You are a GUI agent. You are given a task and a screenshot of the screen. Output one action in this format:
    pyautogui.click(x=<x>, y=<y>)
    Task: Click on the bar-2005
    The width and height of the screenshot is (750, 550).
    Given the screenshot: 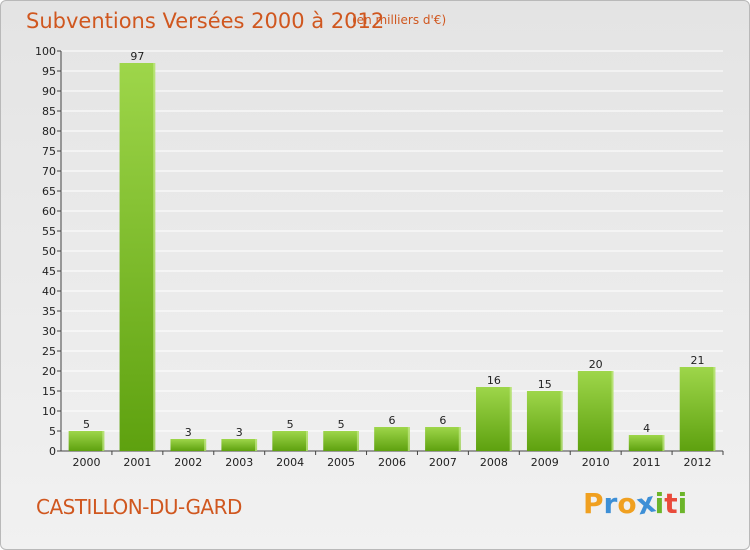 What is the action you would take?
    pyautogui.click(x=341, y=441)
    